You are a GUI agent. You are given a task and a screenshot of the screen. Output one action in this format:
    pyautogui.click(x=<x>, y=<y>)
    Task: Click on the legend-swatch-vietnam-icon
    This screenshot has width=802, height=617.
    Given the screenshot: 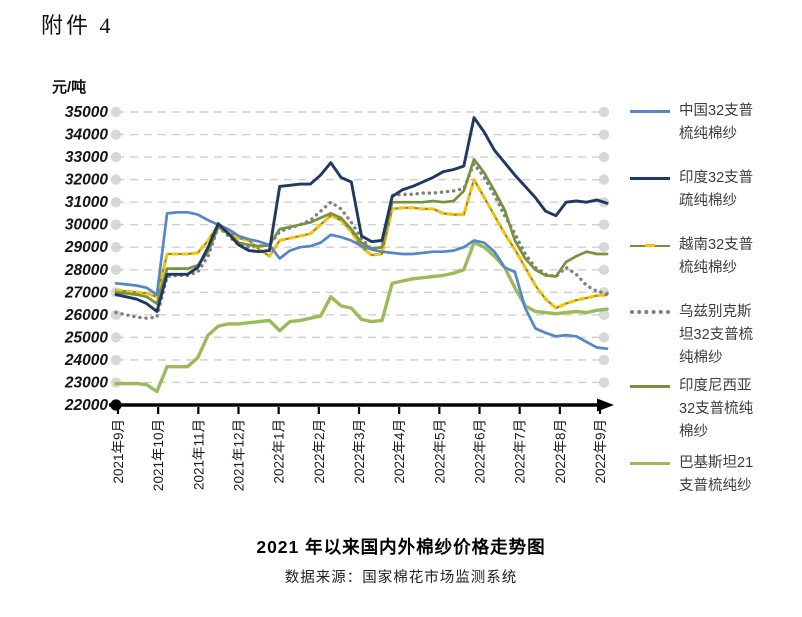 What is the action you would take?
    pyautogui.click(x=650, y=245)
    